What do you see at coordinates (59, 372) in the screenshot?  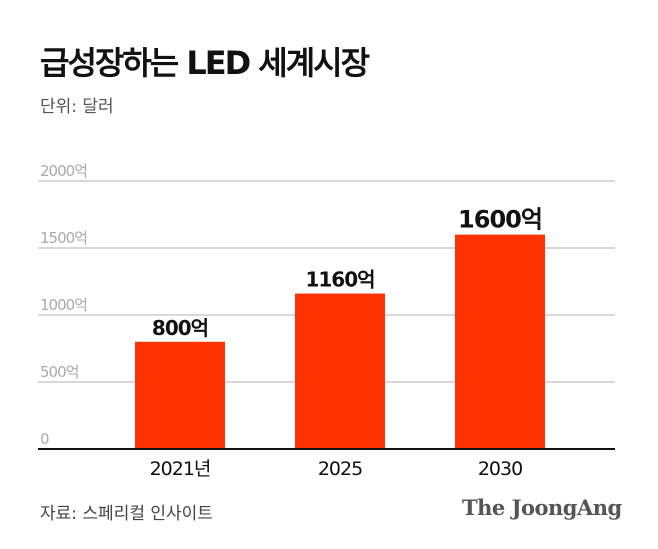 I see `y-tick-label: 500억` at bounding box center [59, 372].